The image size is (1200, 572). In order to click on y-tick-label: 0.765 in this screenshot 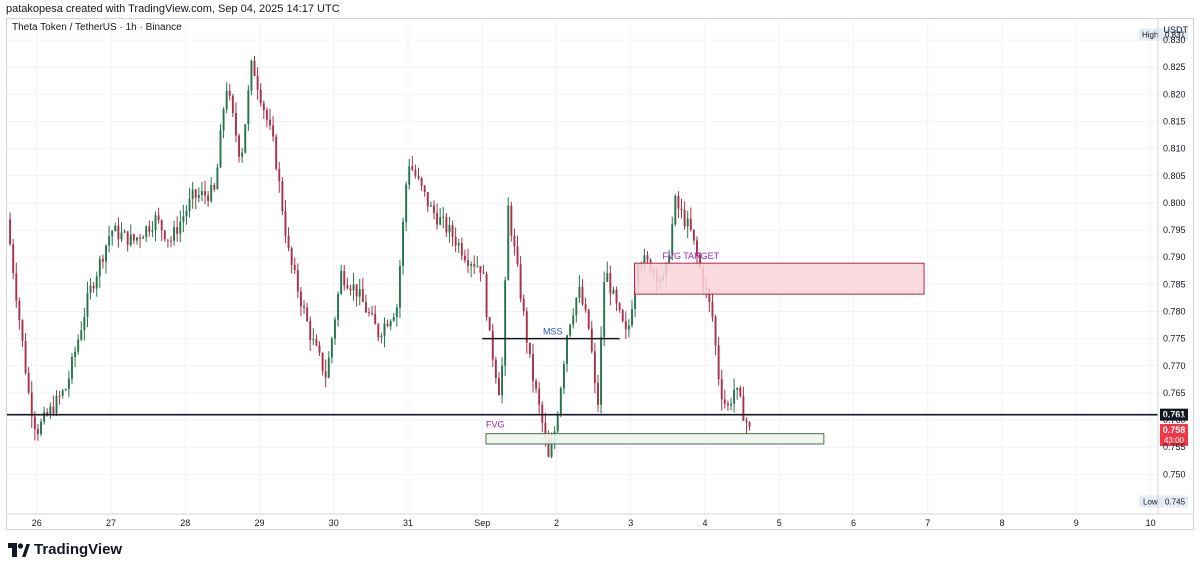, I will do `click(1174, 393)`.